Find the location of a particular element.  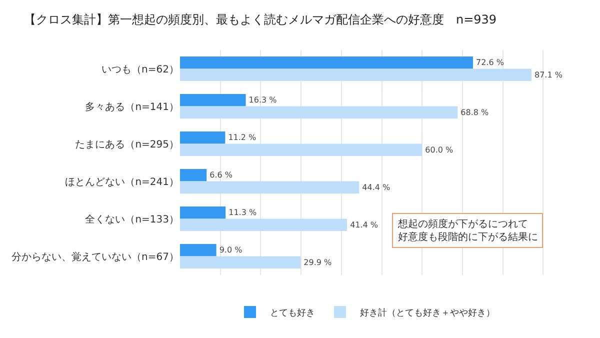

legend-label: 好き計（とても好き＋やや好き） is located at coordinates (427, 313).